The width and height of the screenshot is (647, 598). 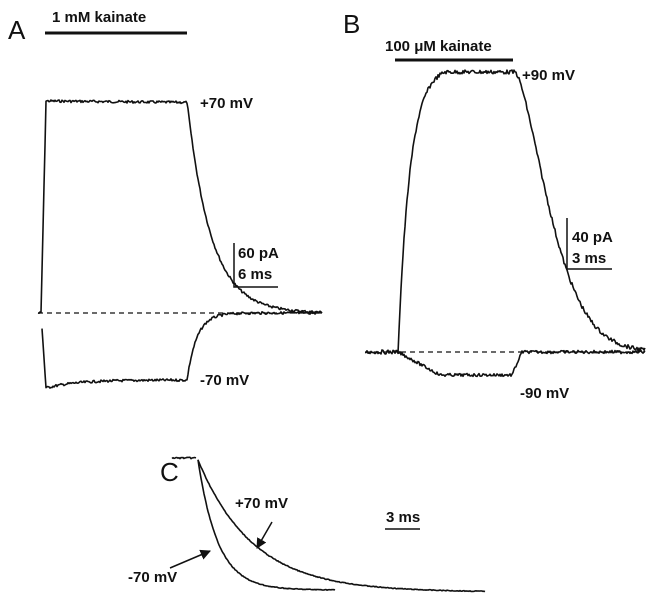 What do you see at coordinates (351, 24) in the screenshot?
I see `panel-letter: B` at bounding box center [351, 24].